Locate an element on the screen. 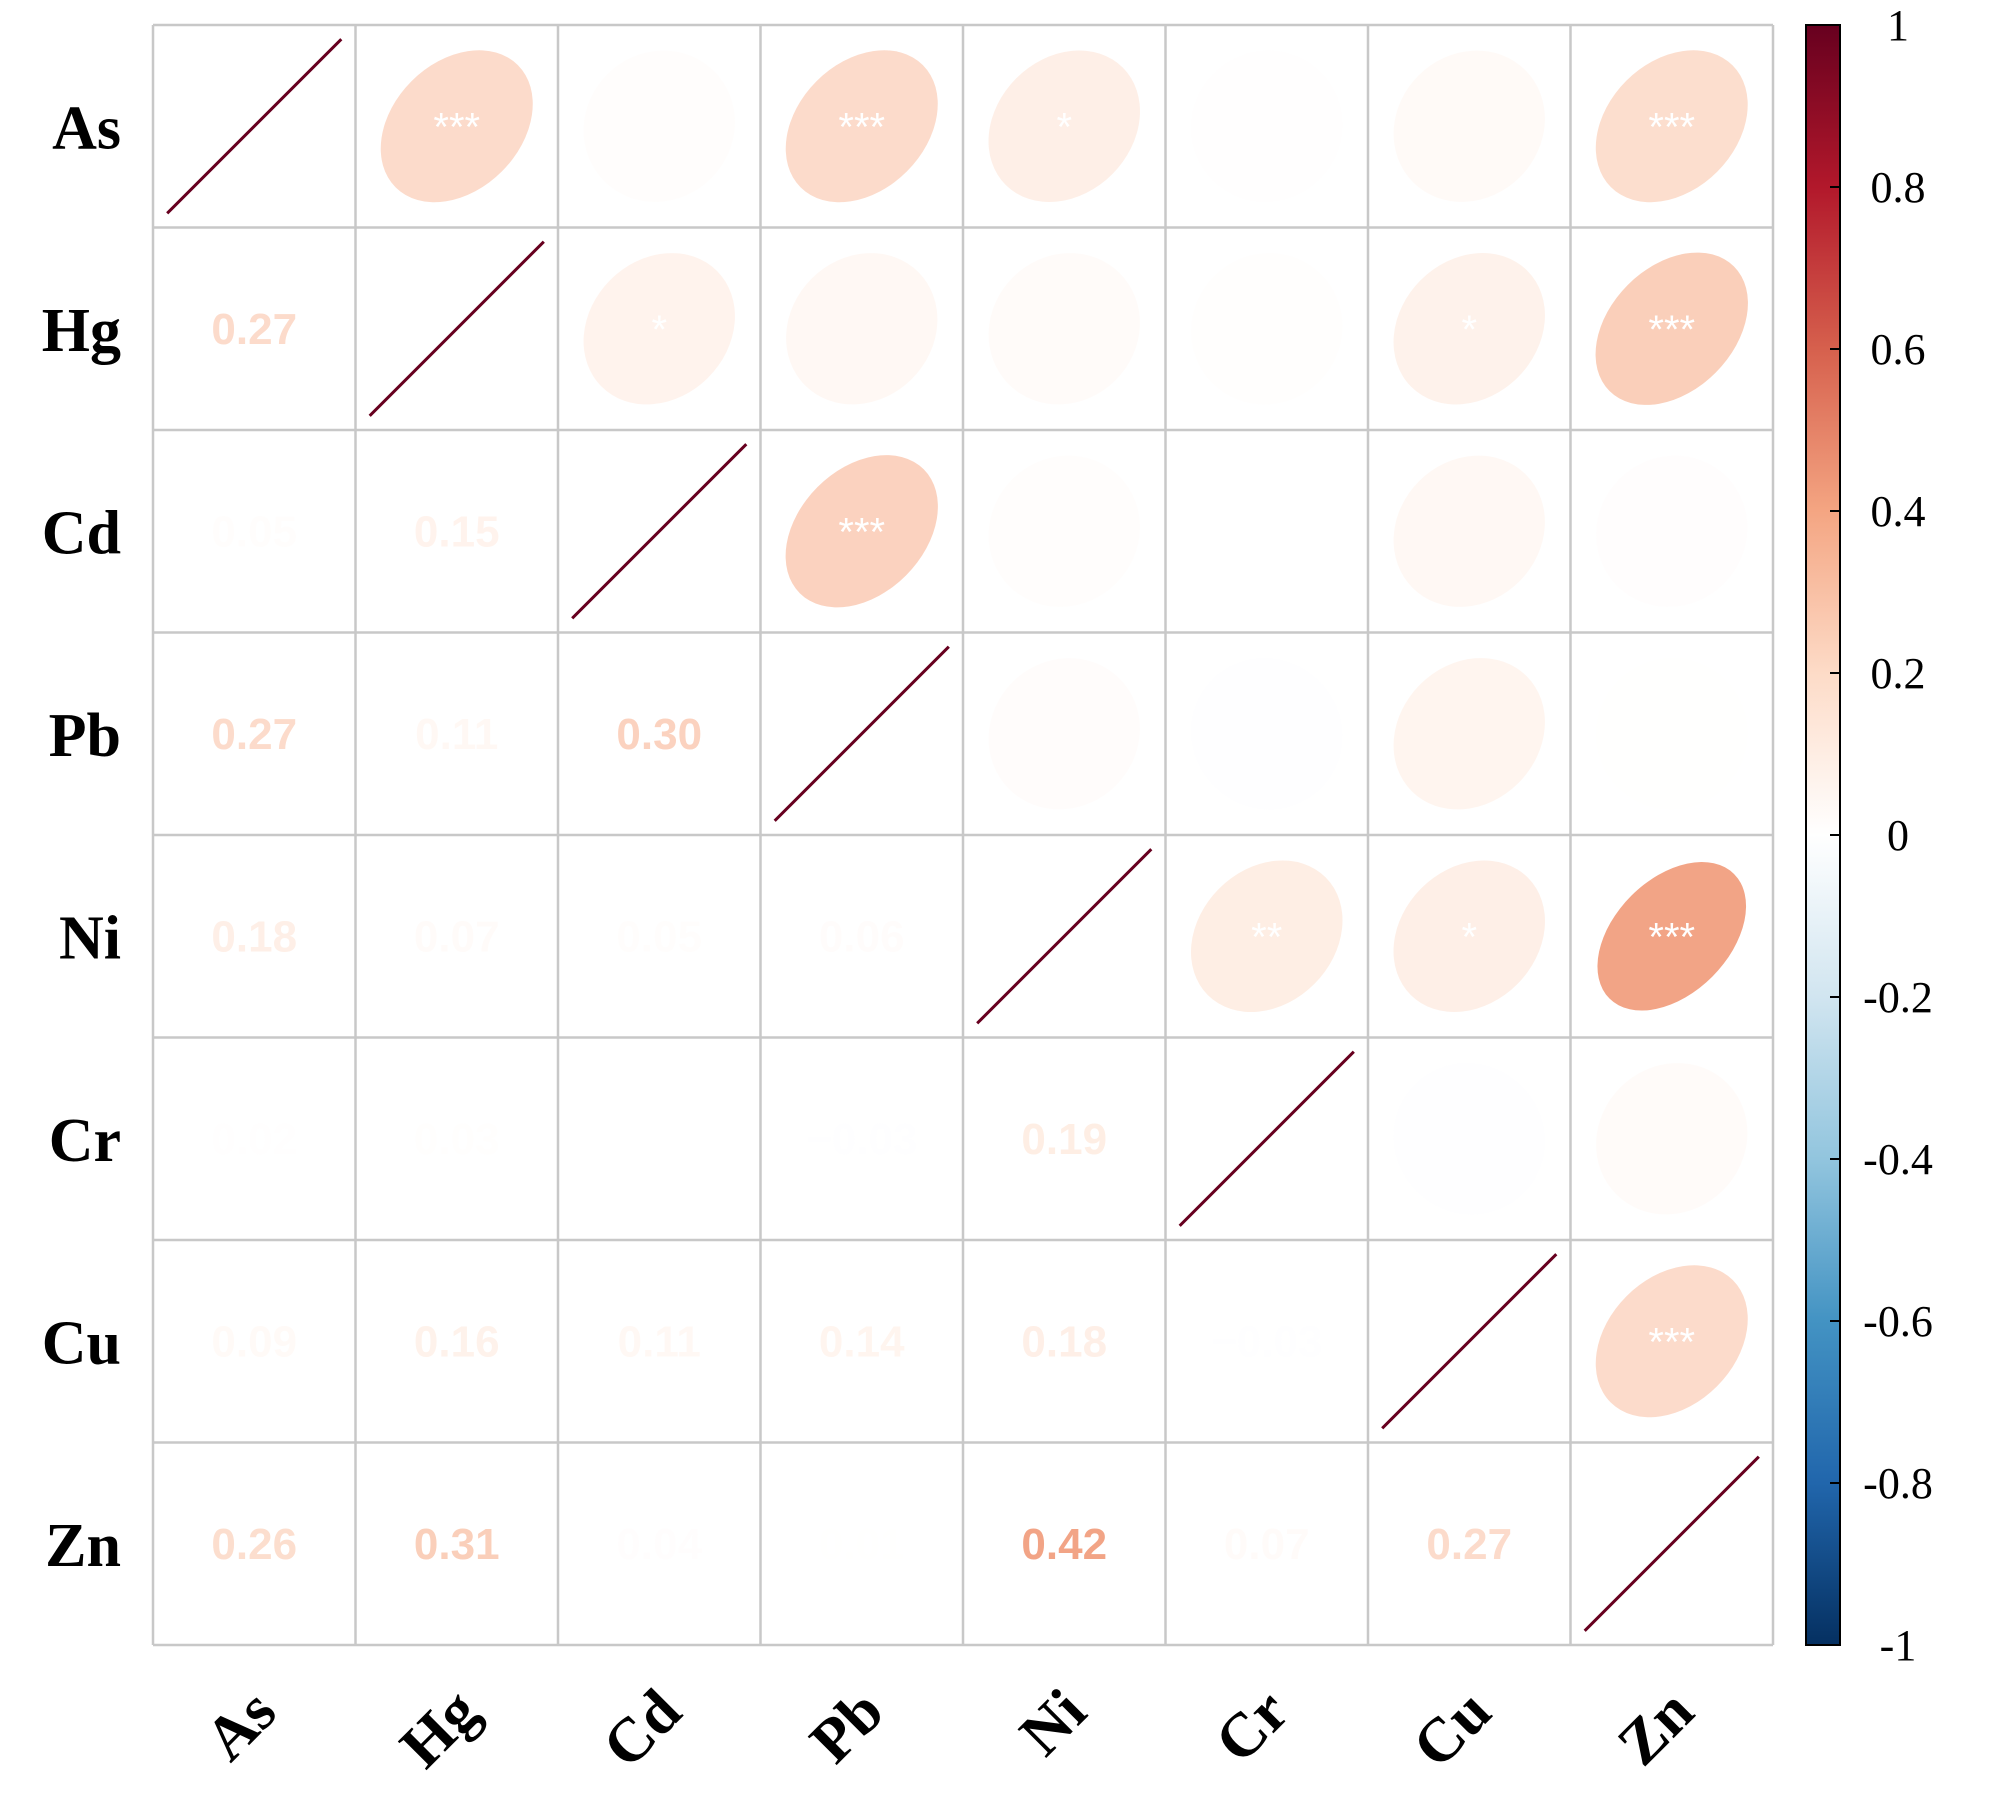  column-label: Hg is located at coordinates (440, 1729).